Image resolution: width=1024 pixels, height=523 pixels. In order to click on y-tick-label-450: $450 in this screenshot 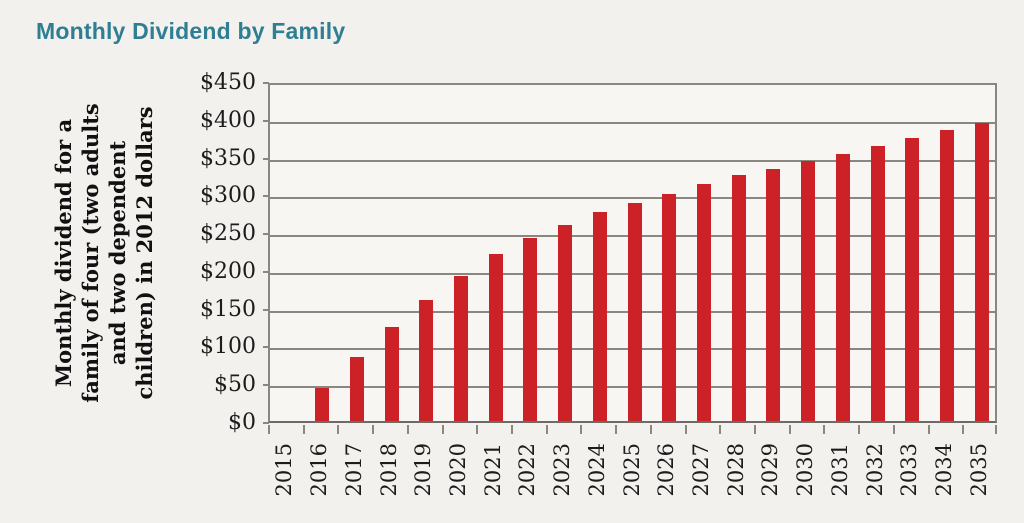, I will do `click(228, 82)`.